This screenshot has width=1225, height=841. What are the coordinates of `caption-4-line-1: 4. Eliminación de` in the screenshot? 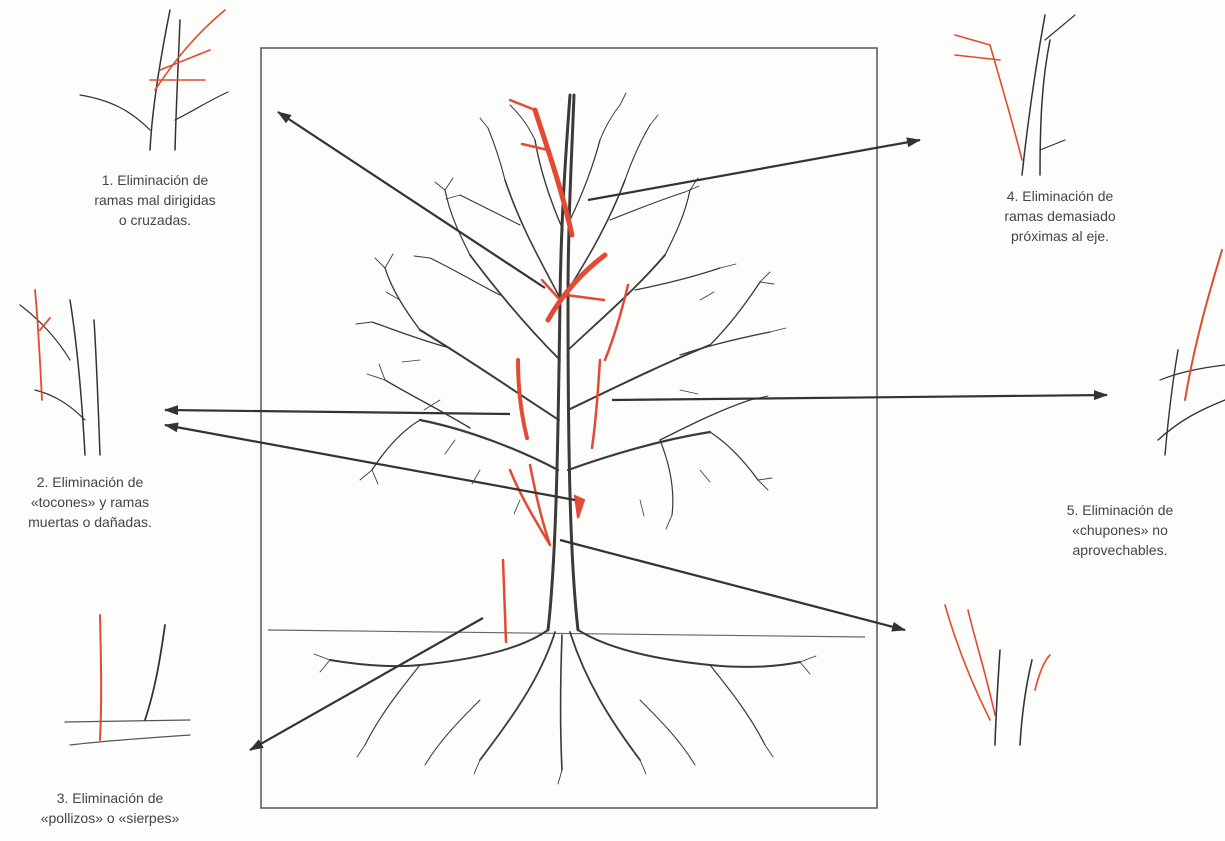 It's located at (1060, 196).